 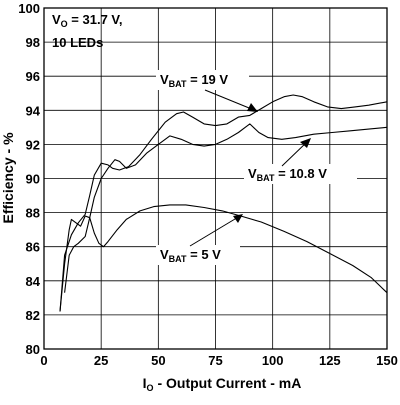 What do you see at coordinates (158, 360) in the screenshot?
I see `x-tick-label: 50` at bounding box center [158, 360].